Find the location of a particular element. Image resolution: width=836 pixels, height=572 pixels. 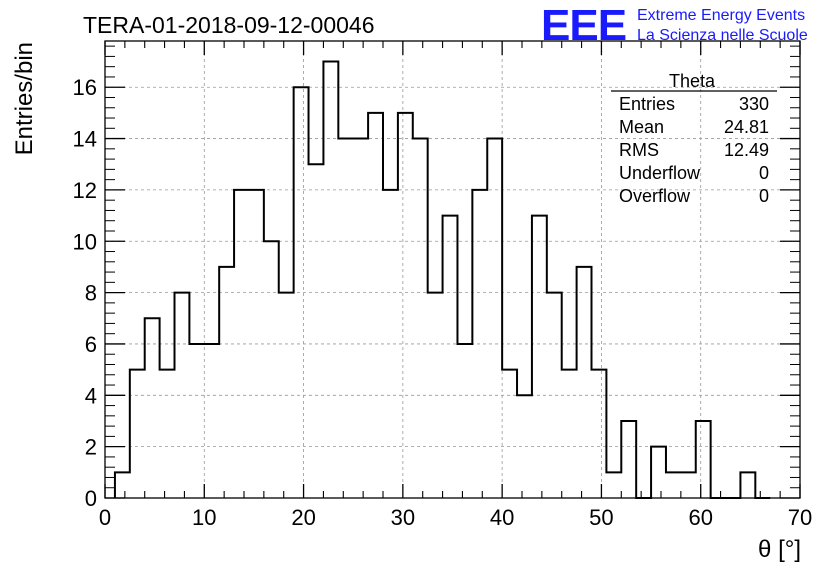

x-tick-label: 50 is located at coordinates (601, 517).